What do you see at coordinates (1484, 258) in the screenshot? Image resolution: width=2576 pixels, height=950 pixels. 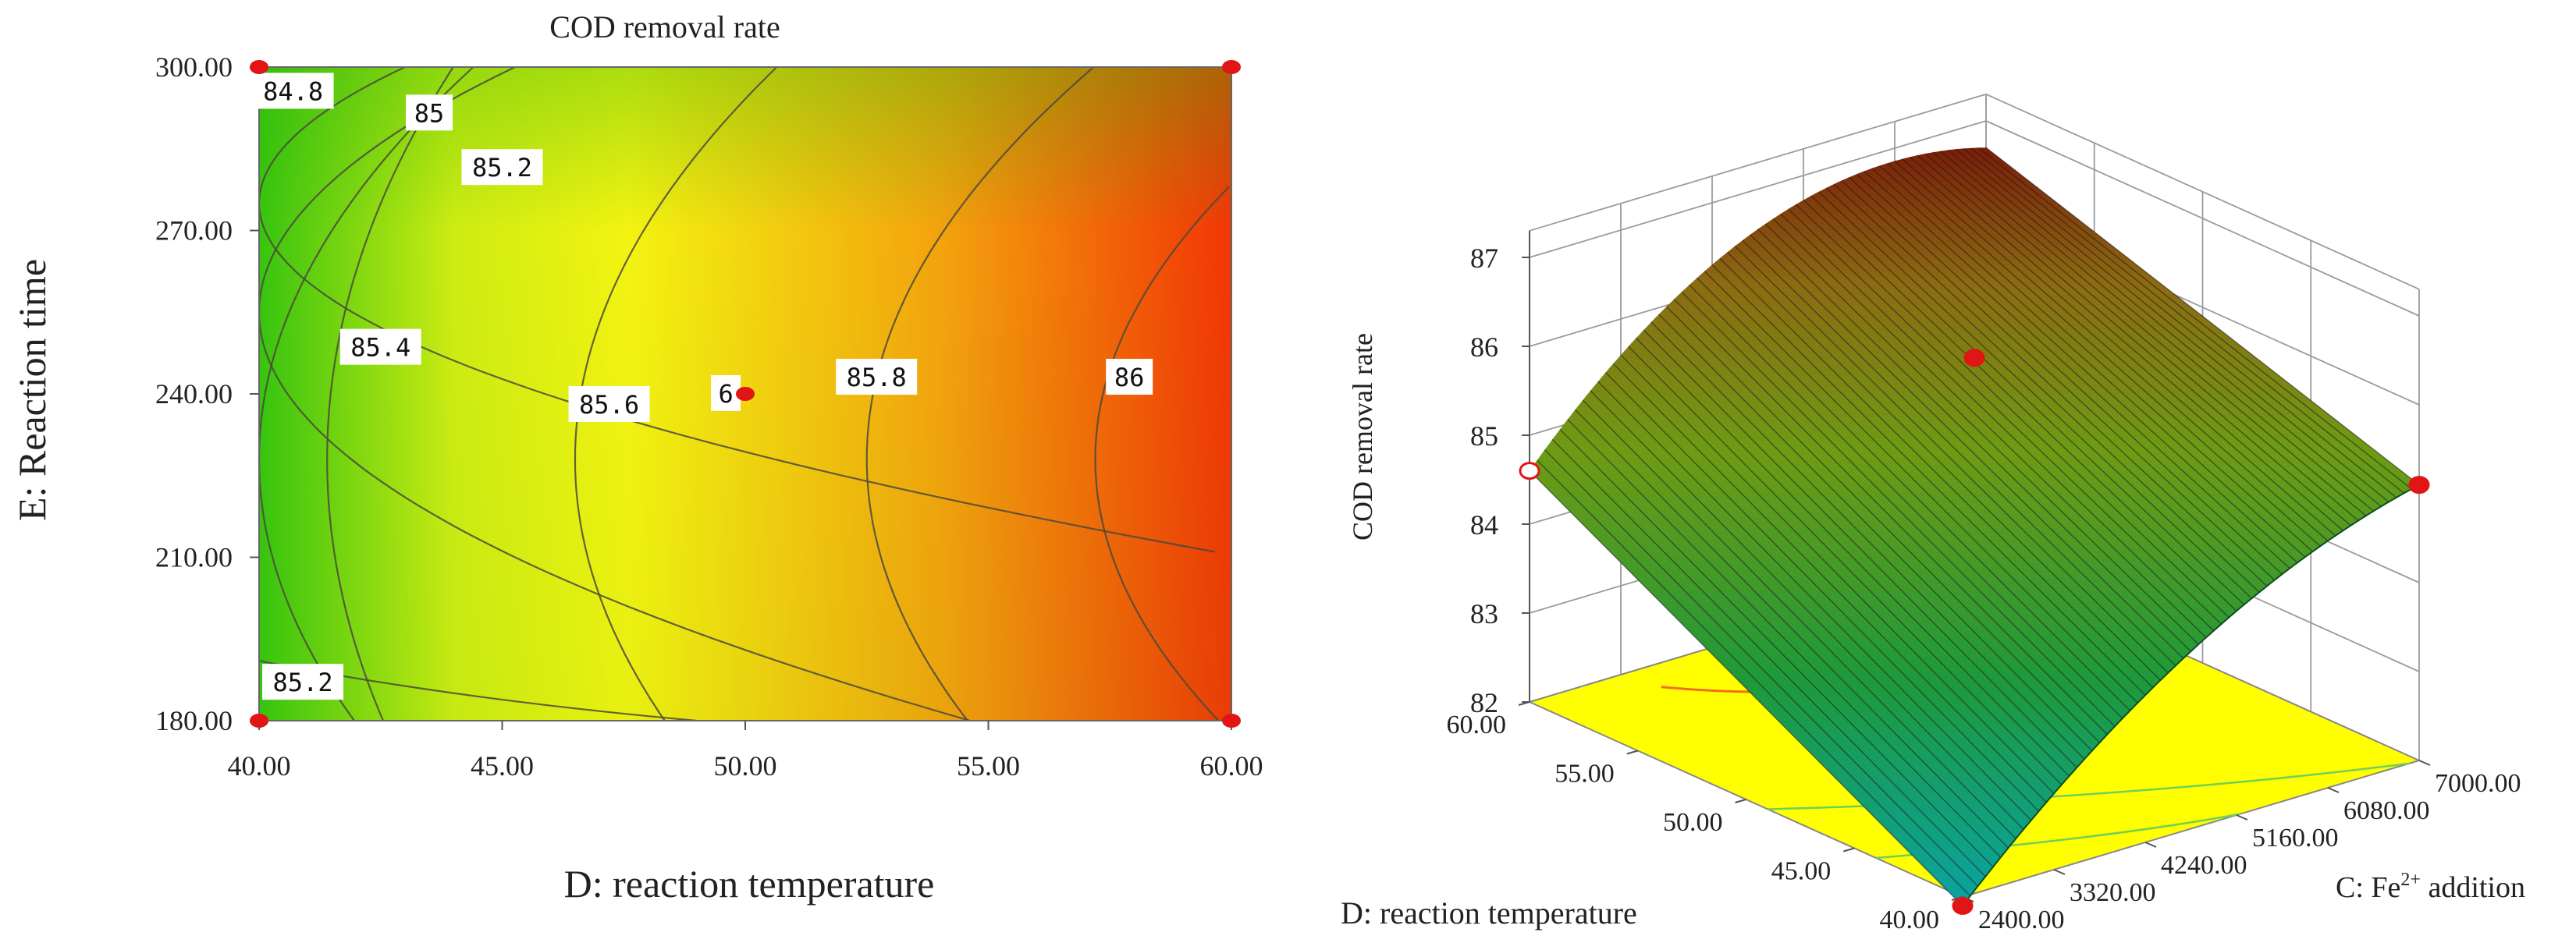 I see `z-tick-label: 87` at bounding box center [1484, 258].